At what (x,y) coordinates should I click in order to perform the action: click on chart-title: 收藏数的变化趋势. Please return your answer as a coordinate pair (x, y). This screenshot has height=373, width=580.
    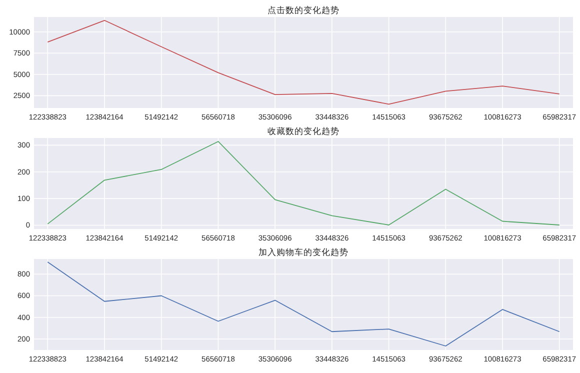
    Looking at the image, I should click on (304, 131).